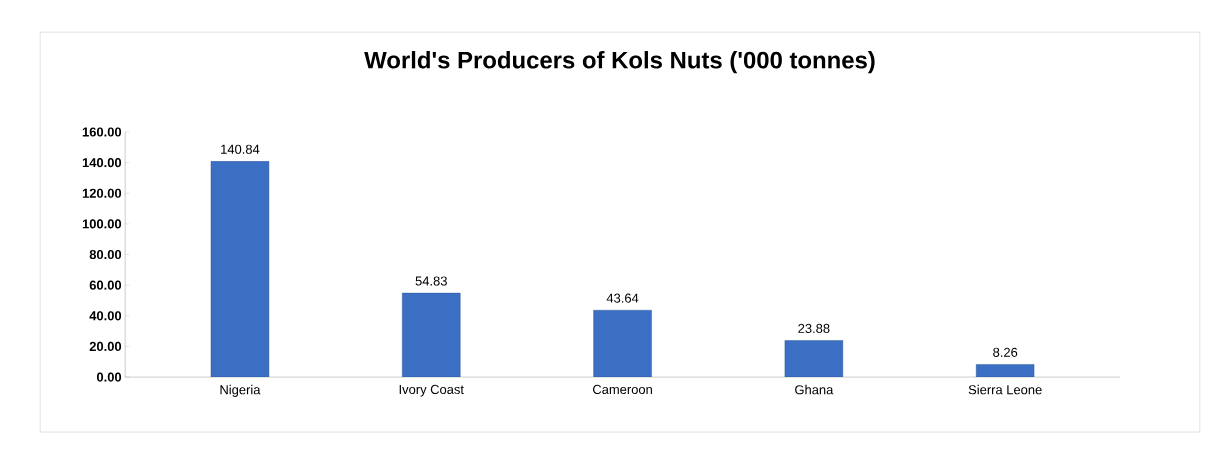  Describe the element at coordinates (102, 193) in the screenshot. I see `y-tick-label: 120.00` at that location.